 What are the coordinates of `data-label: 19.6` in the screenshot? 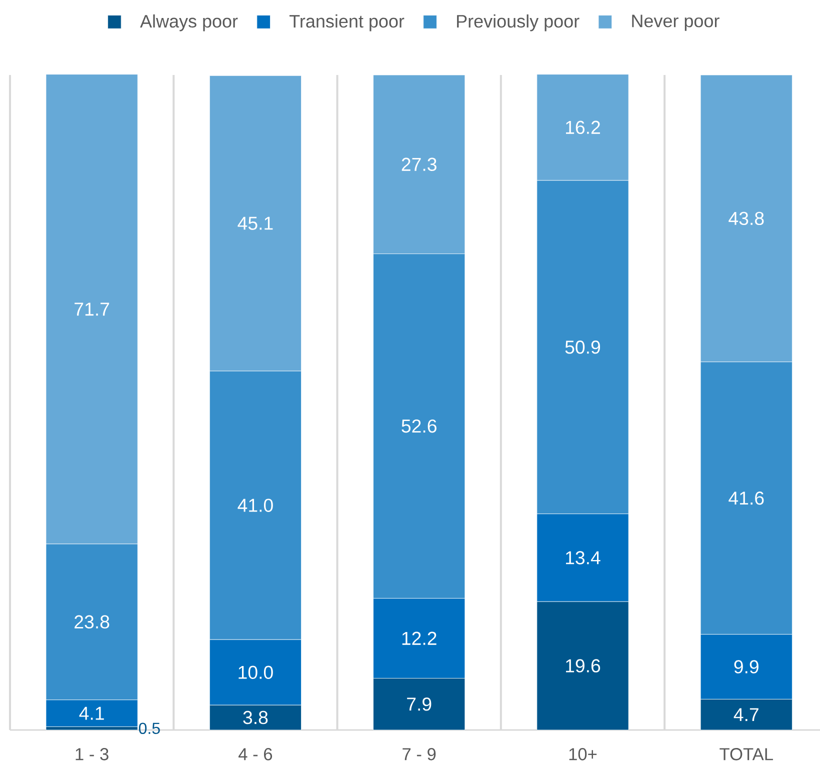 It's located at (583, 665).